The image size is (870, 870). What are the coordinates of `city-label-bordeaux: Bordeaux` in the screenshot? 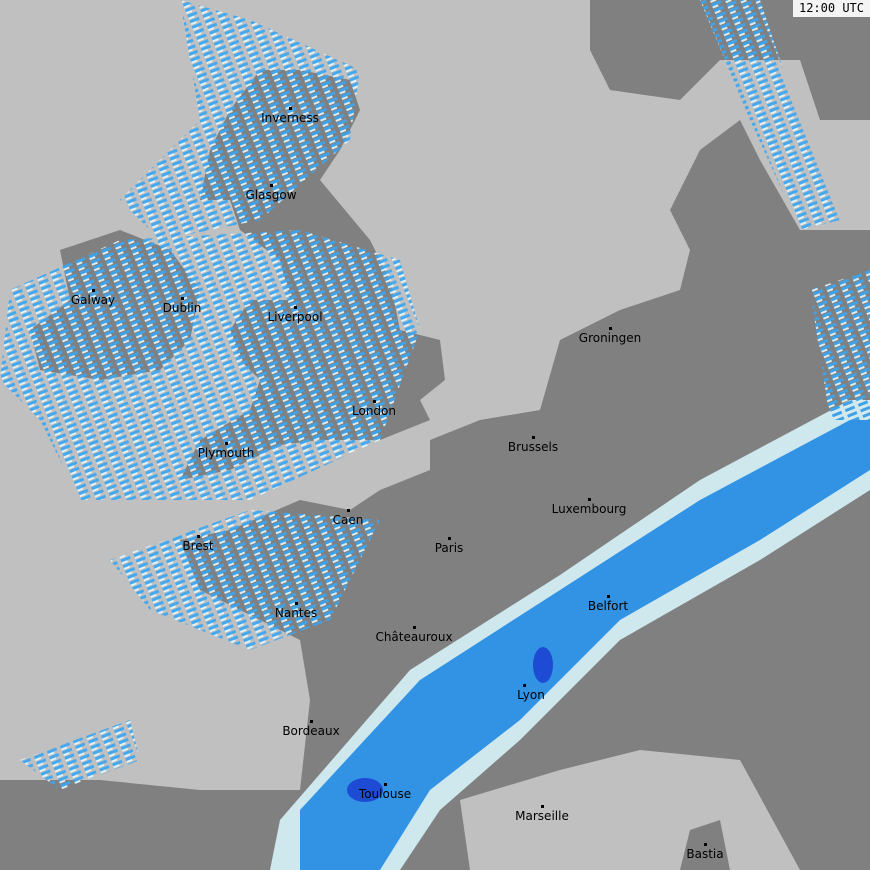 It's located at (311, 731).